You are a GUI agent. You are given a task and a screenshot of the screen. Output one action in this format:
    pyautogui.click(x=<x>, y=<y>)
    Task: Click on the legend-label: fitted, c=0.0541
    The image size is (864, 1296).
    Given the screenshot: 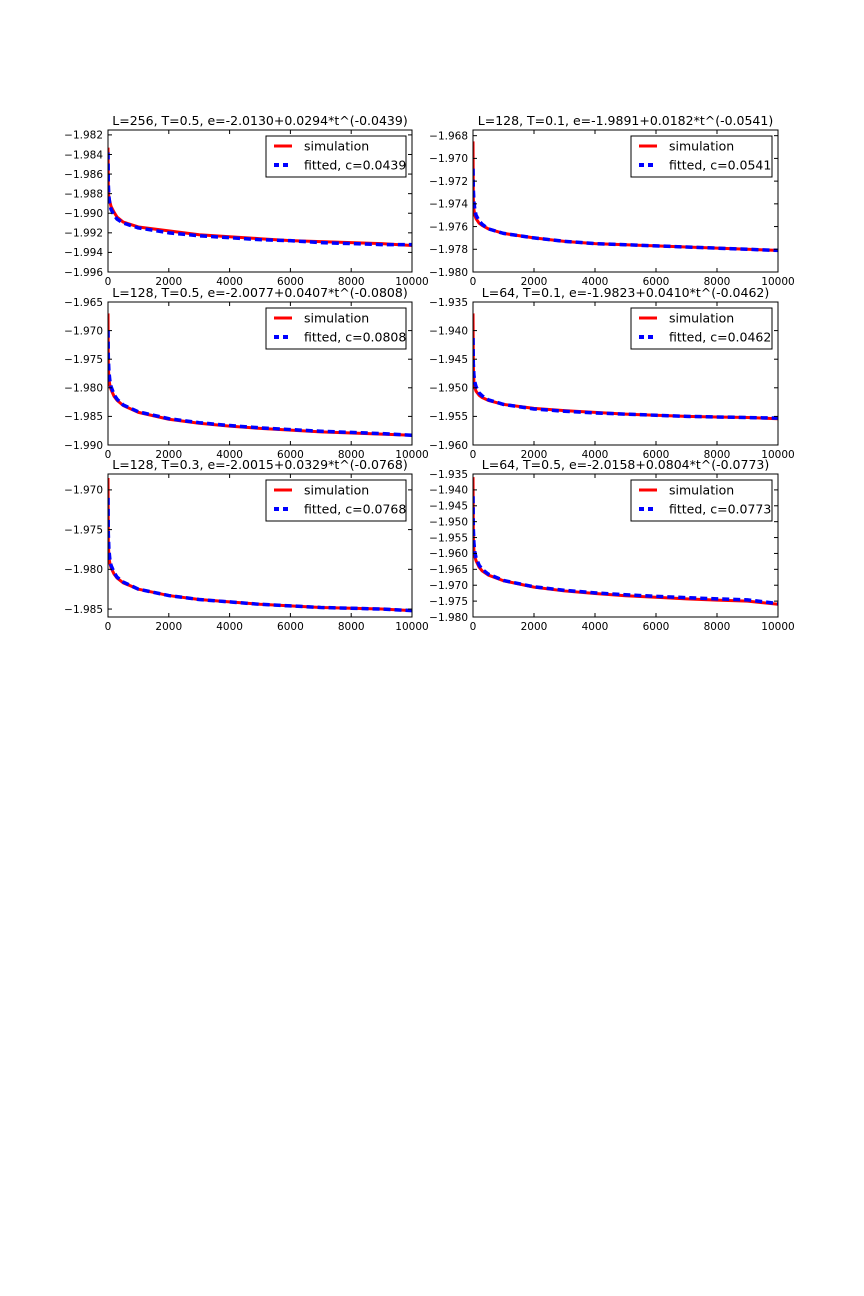 What is the action you would take?
    pyautogui.click(x=720, y=165)
    